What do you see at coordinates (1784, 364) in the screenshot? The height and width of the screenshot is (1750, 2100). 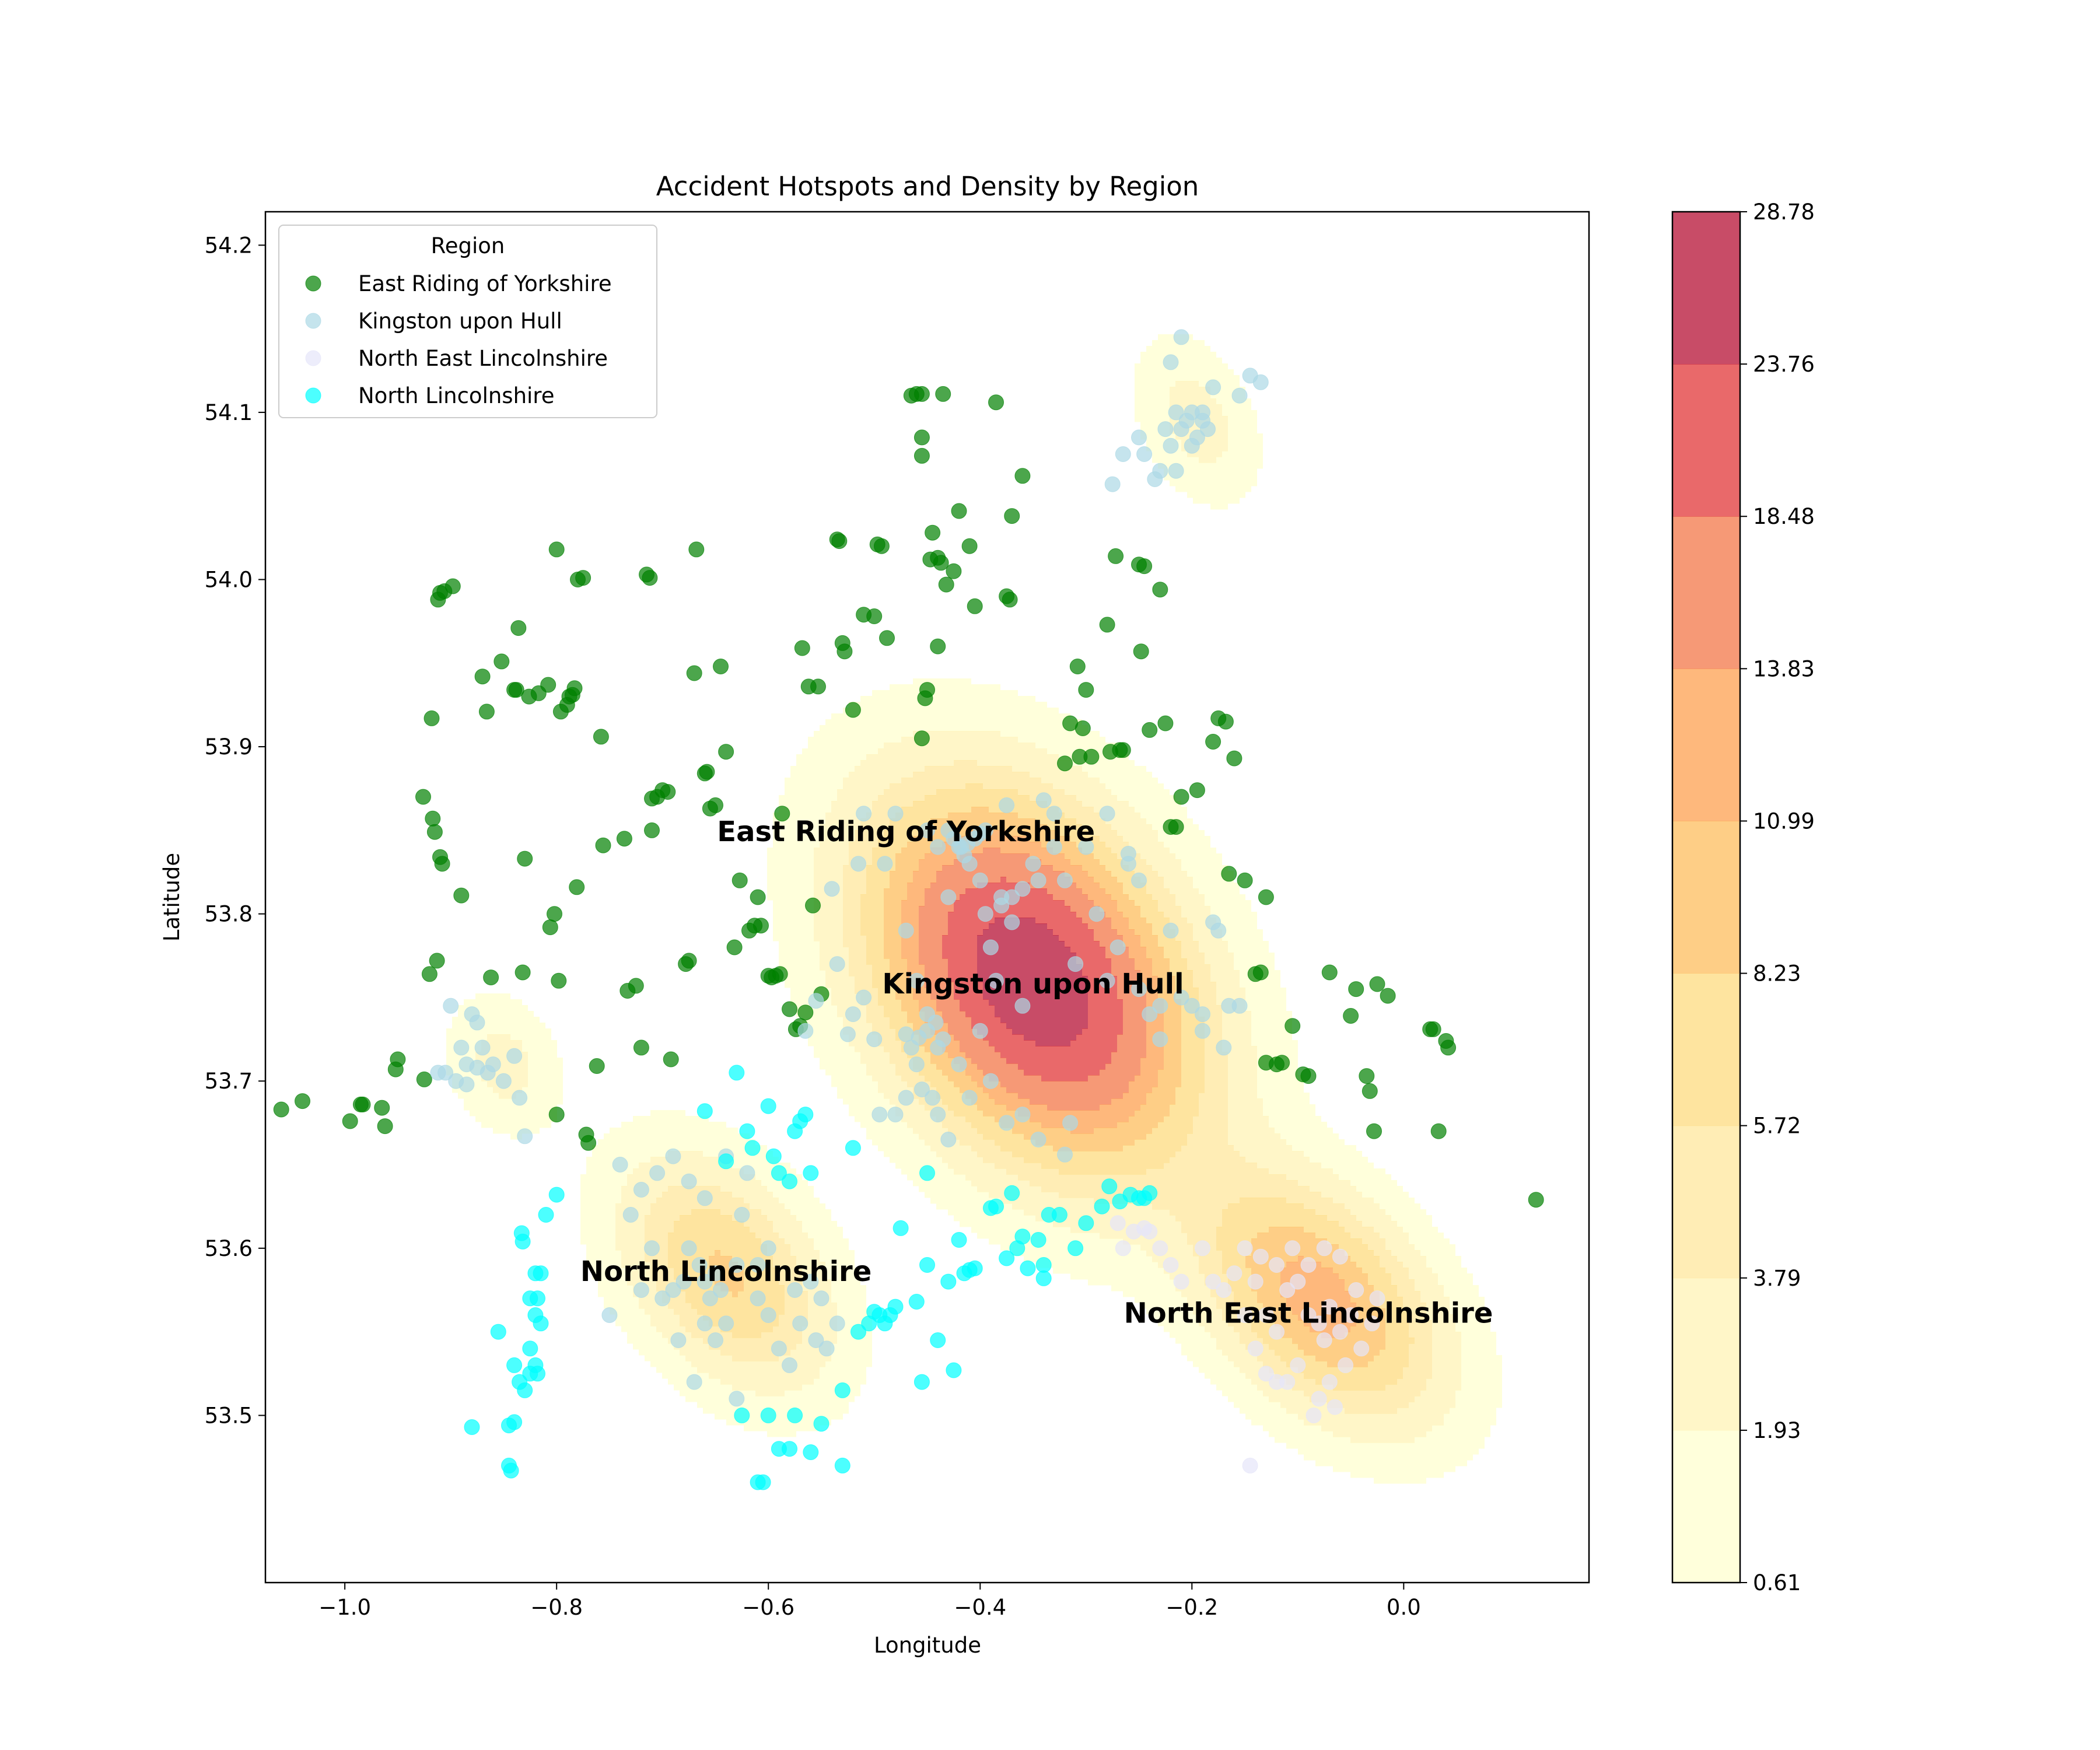 I see `colorbar-tick-label: 23.76` at bounding box center [1784, 364].